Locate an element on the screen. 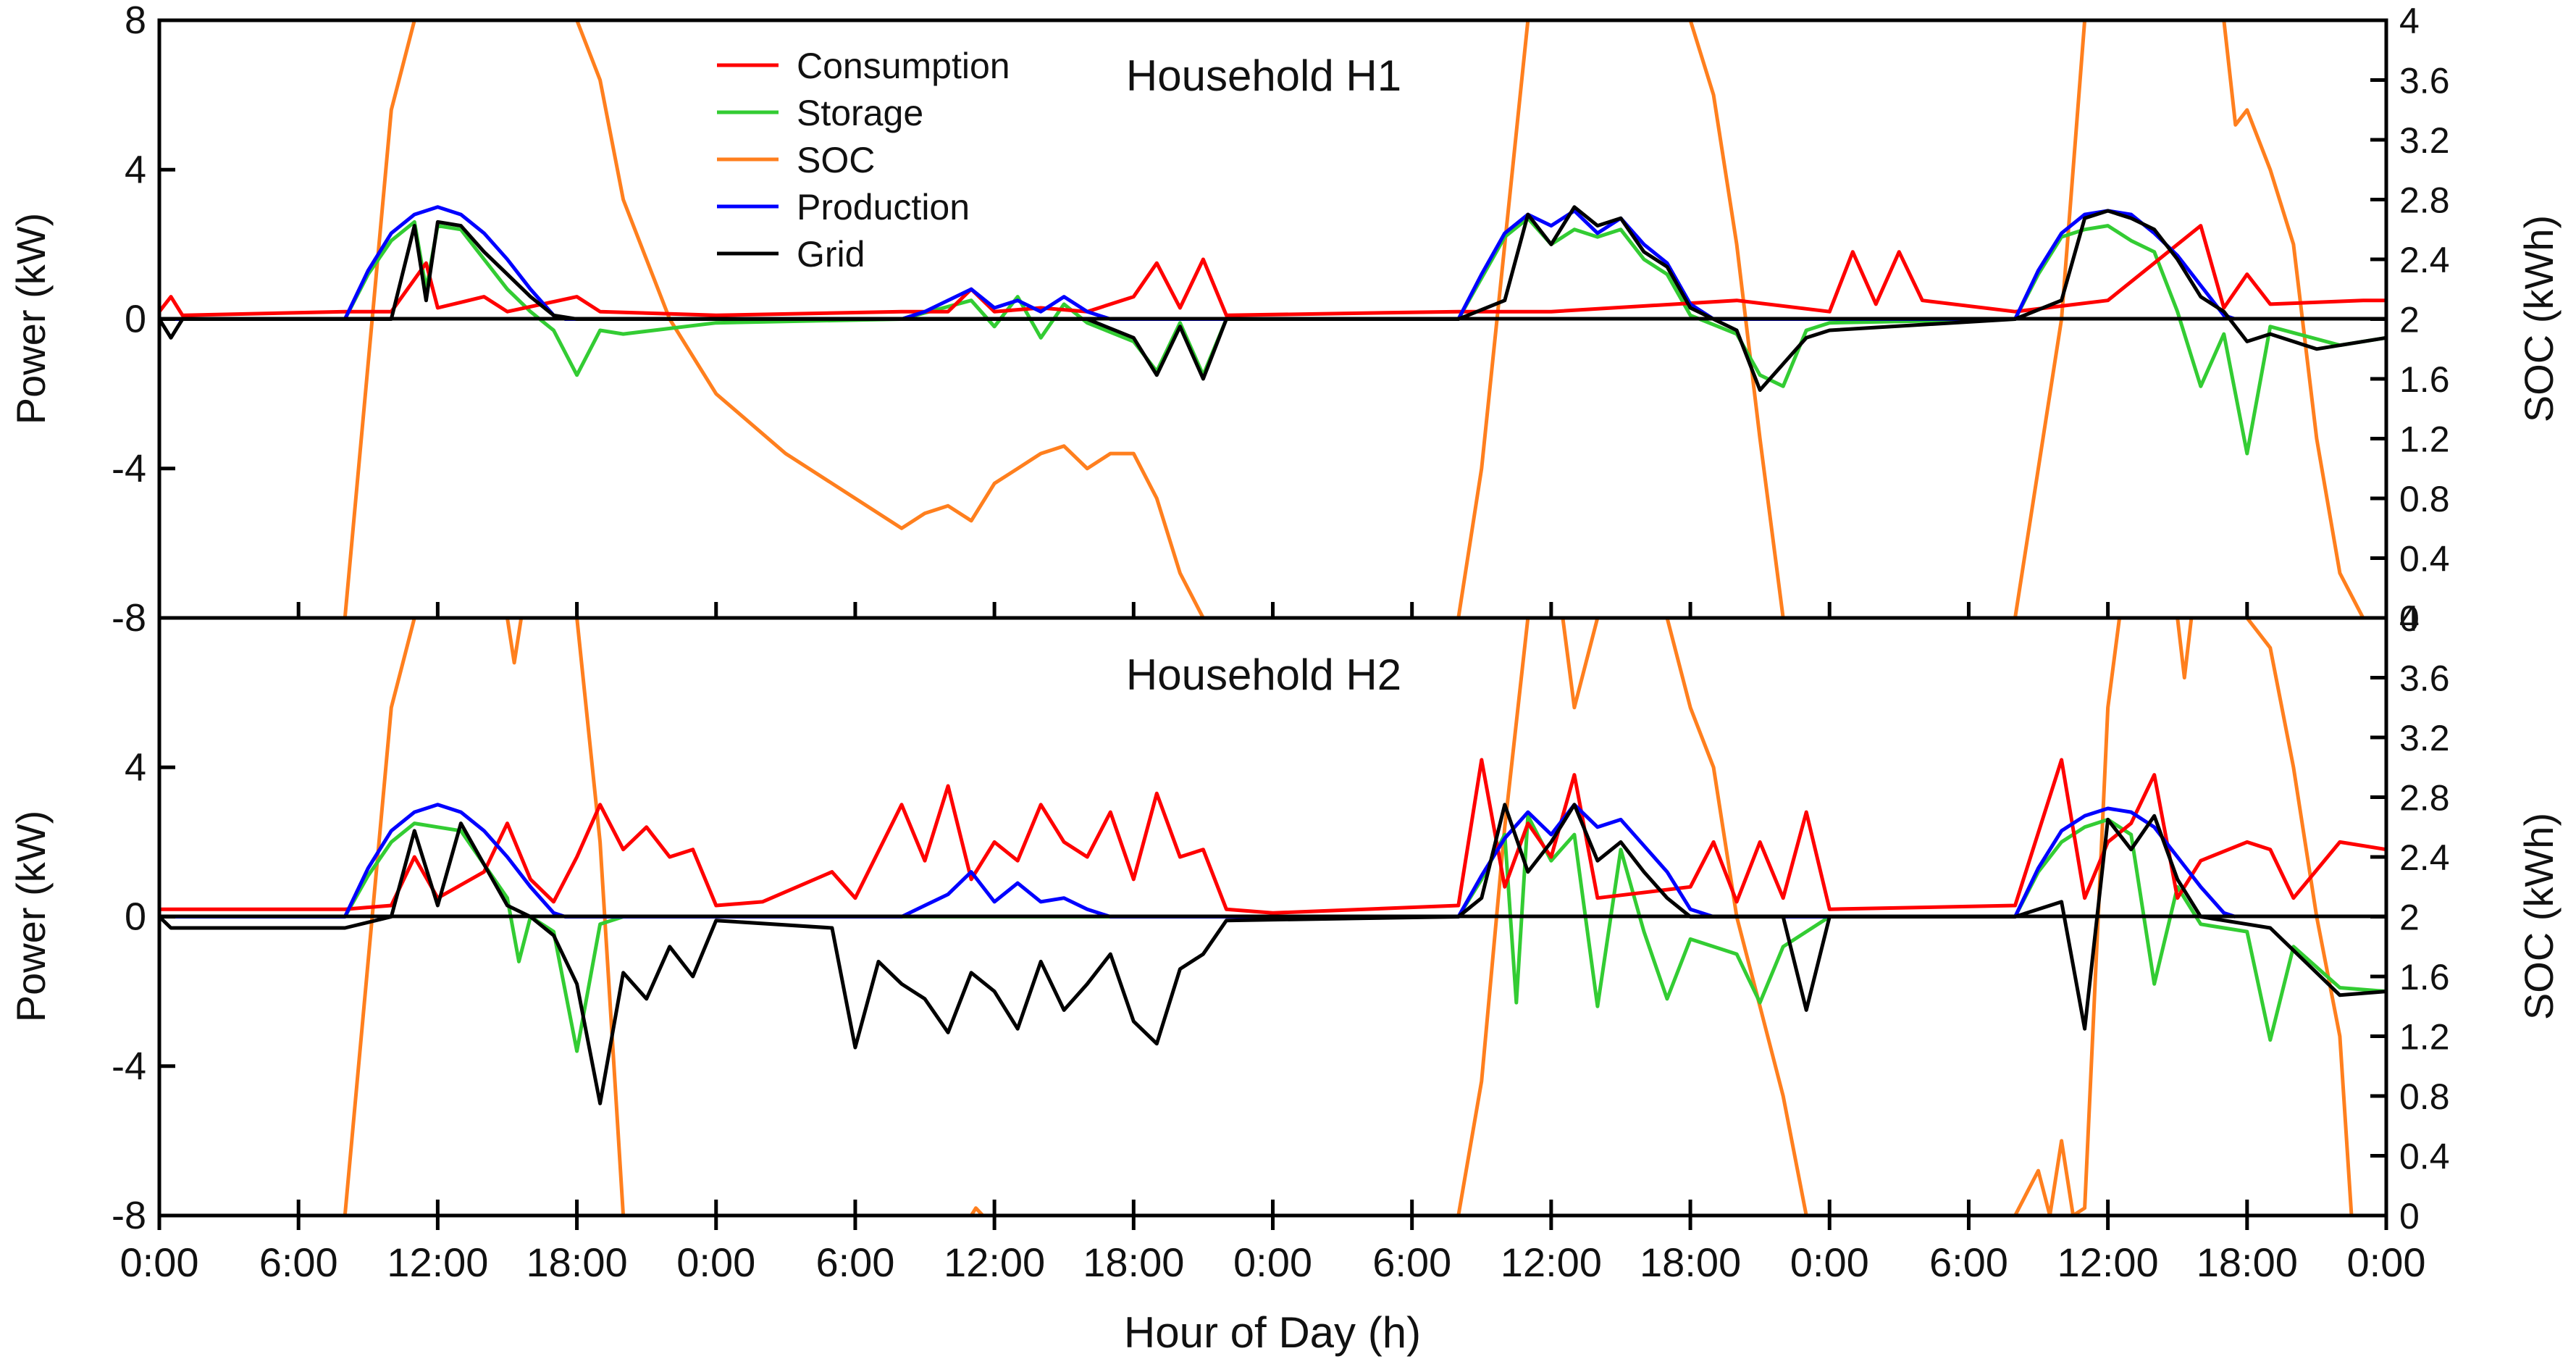 The image size is (2576, 1372). x-axis-label: Hour of Day (h) is located at coordinates (1272, 1332).